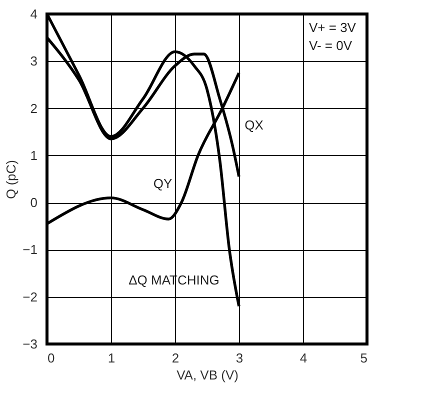 This screenshot has height=400, width=422. What do you see at coordinates (364, 358) in the screenshot?
I see `x-tick-label: 5` at bounding box center [364, 358].